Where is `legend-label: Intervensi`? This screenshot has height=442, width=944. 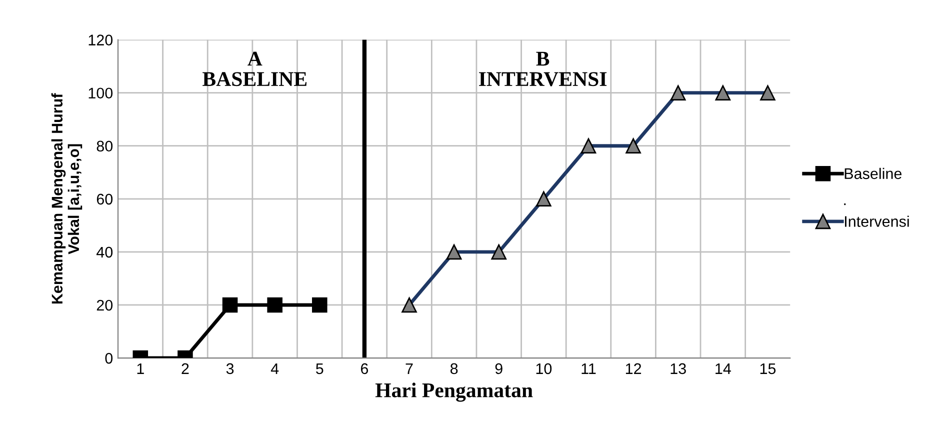 legend-label: Intervensi is located at coordinates (877, 221).